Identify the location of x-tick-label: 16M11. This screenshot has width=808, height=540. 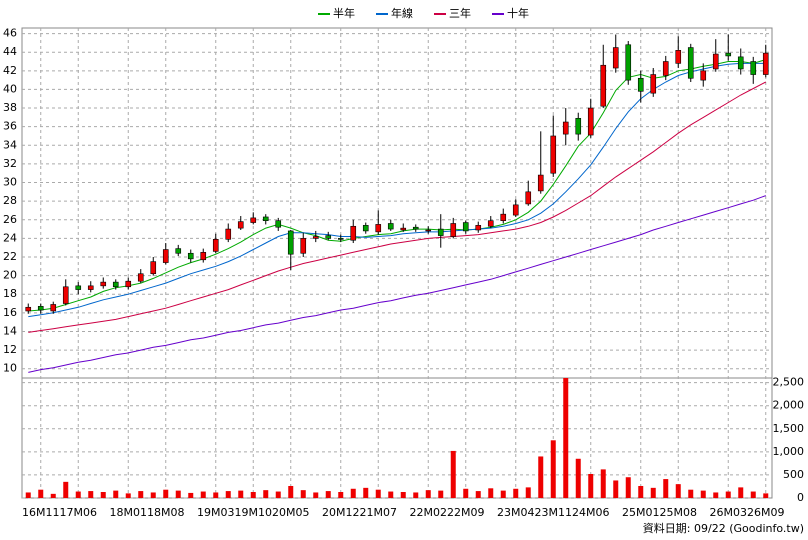
(41, 512).